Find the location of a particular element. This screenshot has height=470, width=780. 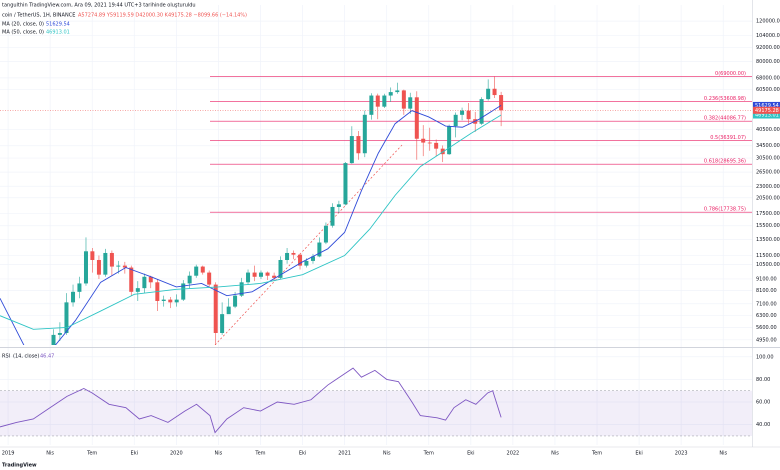

y-tick-label: 13500.00 is located at coordinates (768, 240).